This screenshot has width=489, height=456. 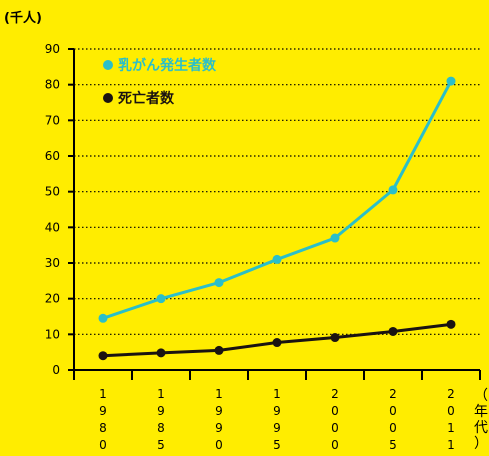 I want to click on y-tick-label: 40, so click(x=52, y=227).